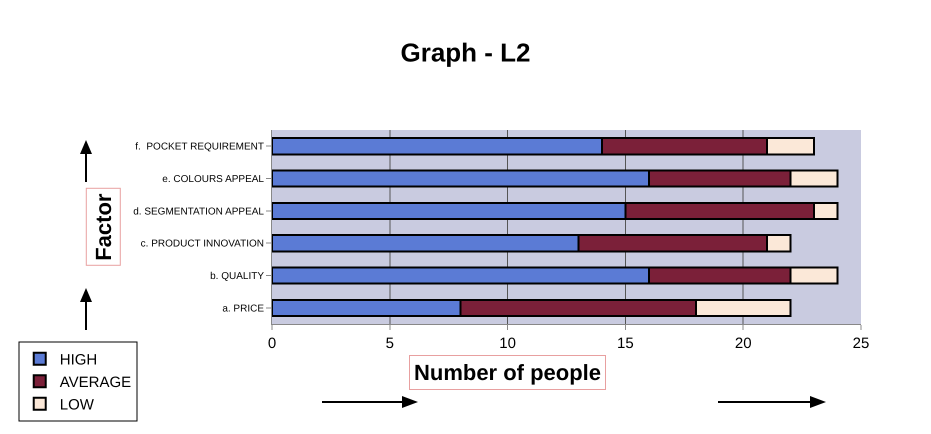 The width and height of the screenshot is (931, 434). Describe the element at coordinates (79, 360) in the screenshot. I see `legend-label: HIGH` at that location.